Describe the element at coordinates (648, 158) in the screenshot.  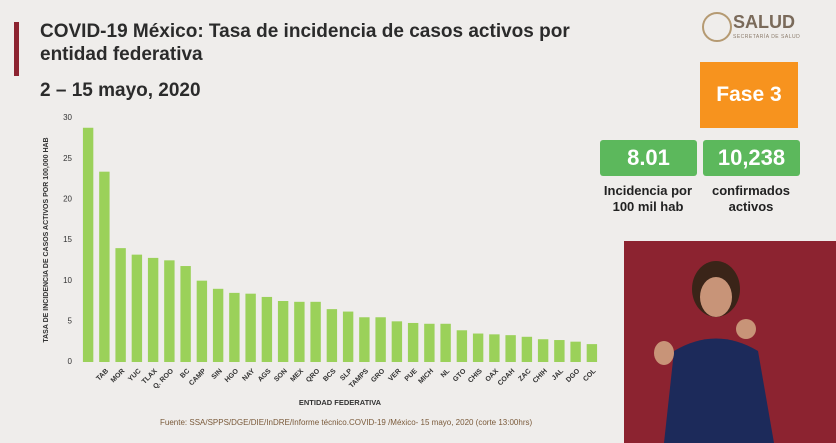
I see `incidence-box: 8.01` at that location.